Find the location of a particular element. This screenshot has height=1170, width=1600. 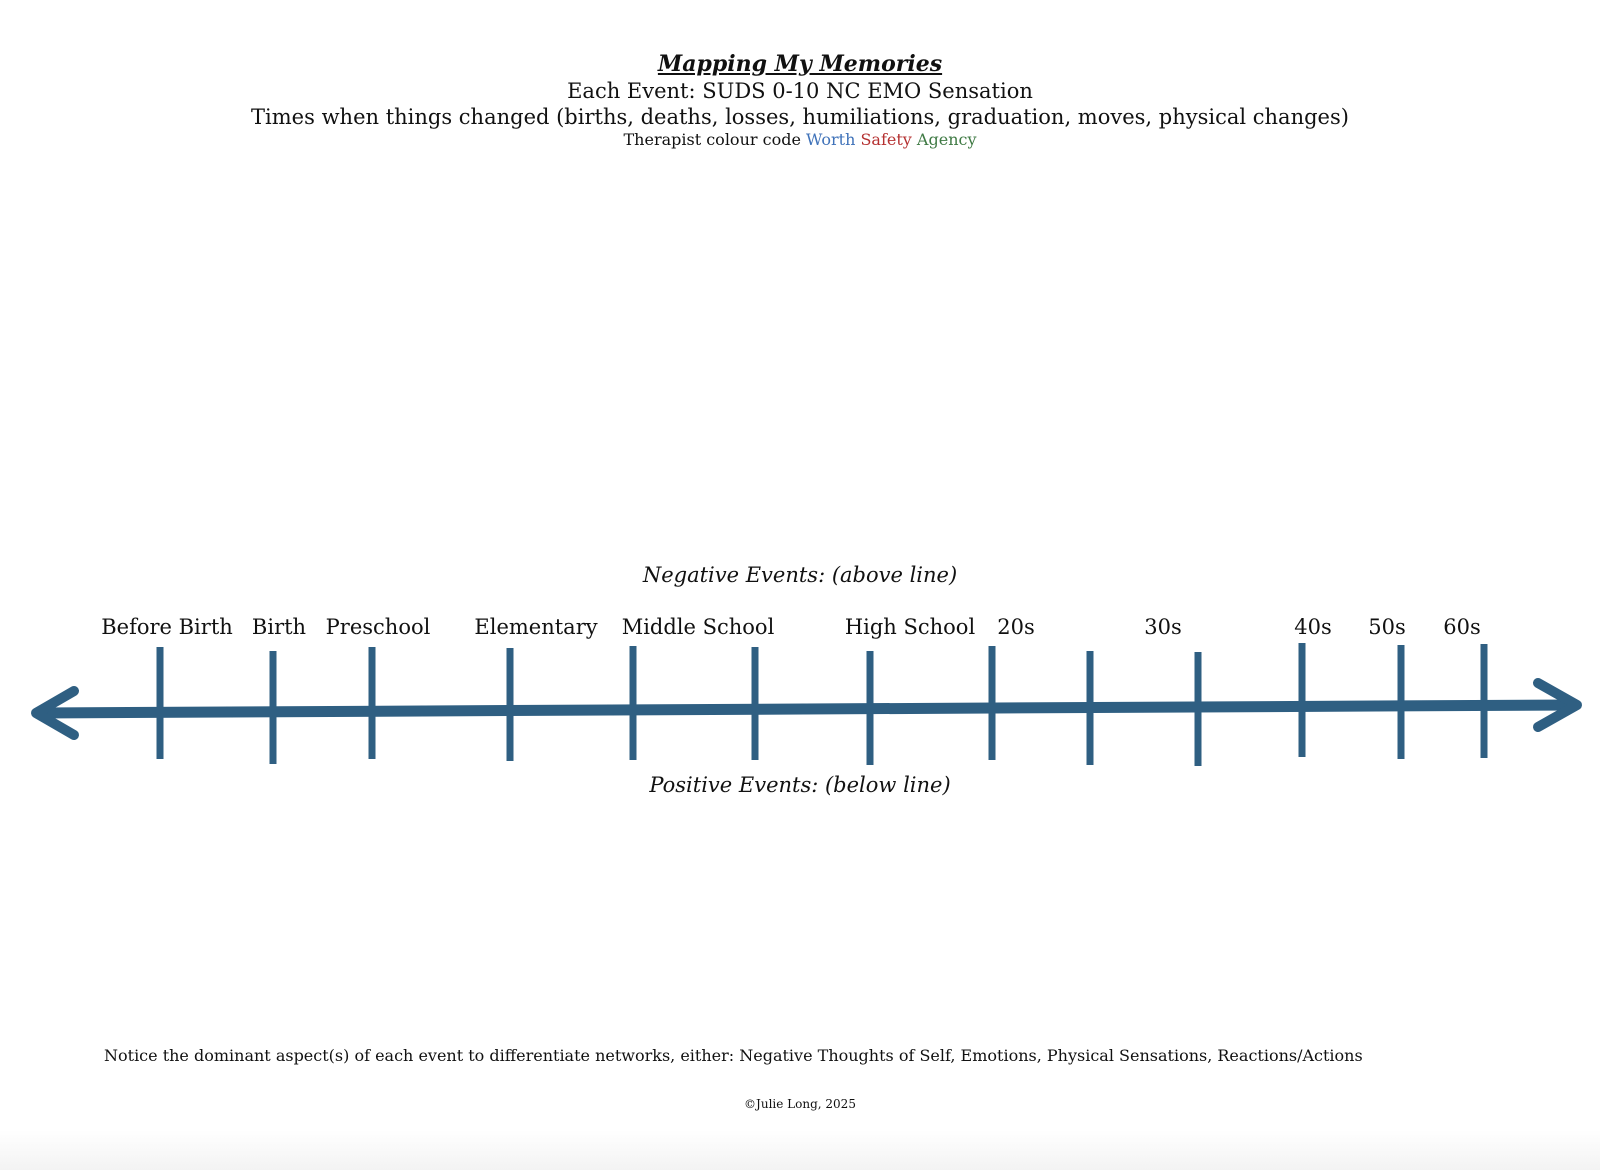

copyright: ©Julie Long, 2025 is located at coordinates (800, 1104).